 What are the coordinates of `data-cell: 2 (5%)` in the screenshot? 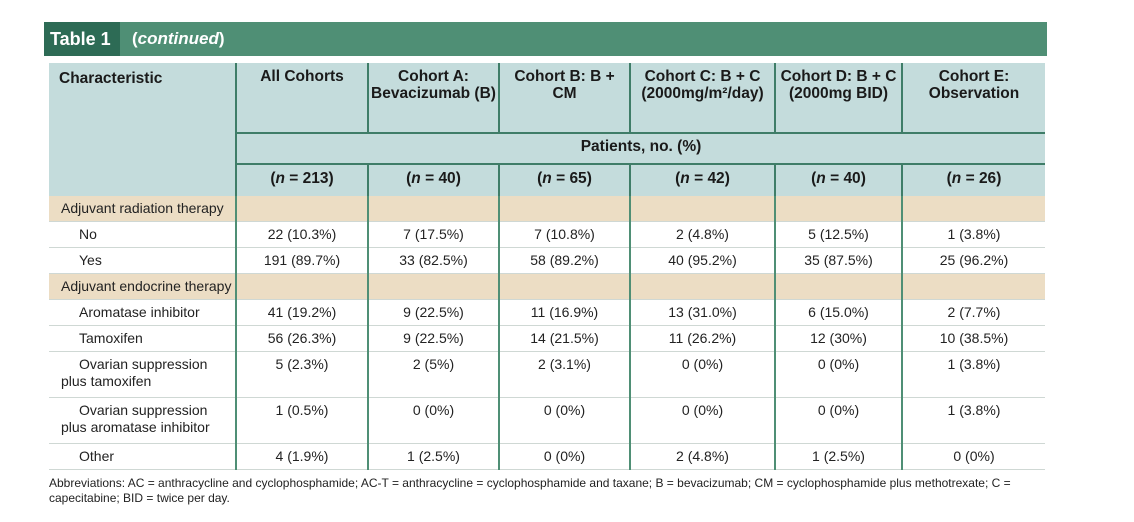 It's located at (433, 374).